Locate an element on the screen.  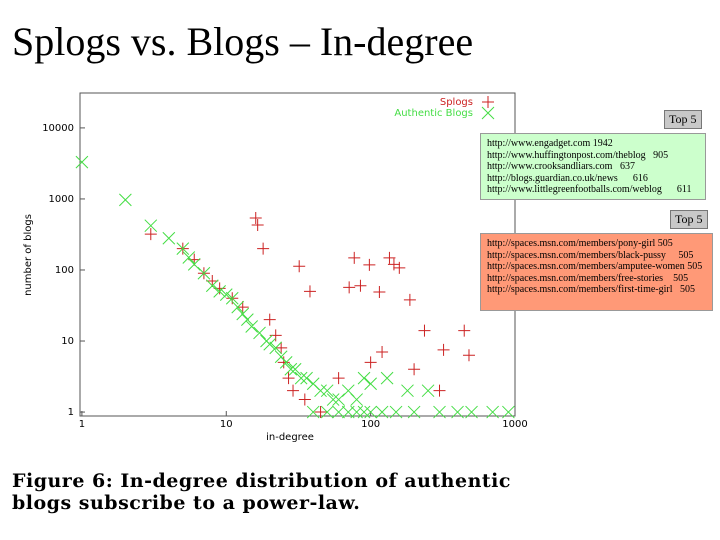
y-tick-label: 100 is located at coordinates (64, 270).